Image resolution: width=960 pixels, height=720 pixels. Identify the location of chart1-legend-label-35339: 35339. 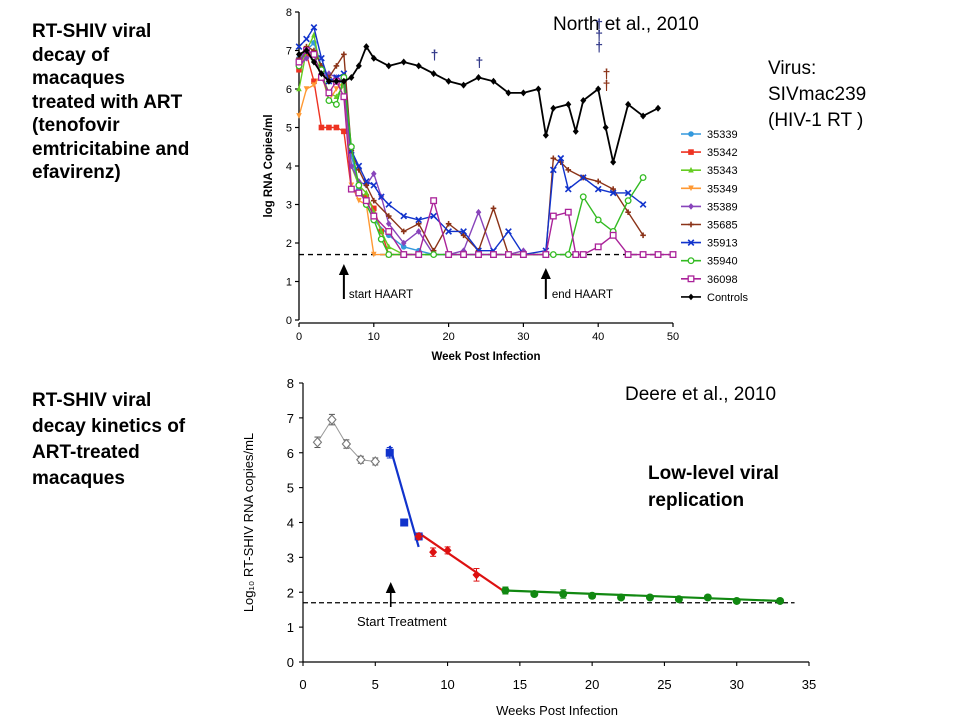
(722, 135).